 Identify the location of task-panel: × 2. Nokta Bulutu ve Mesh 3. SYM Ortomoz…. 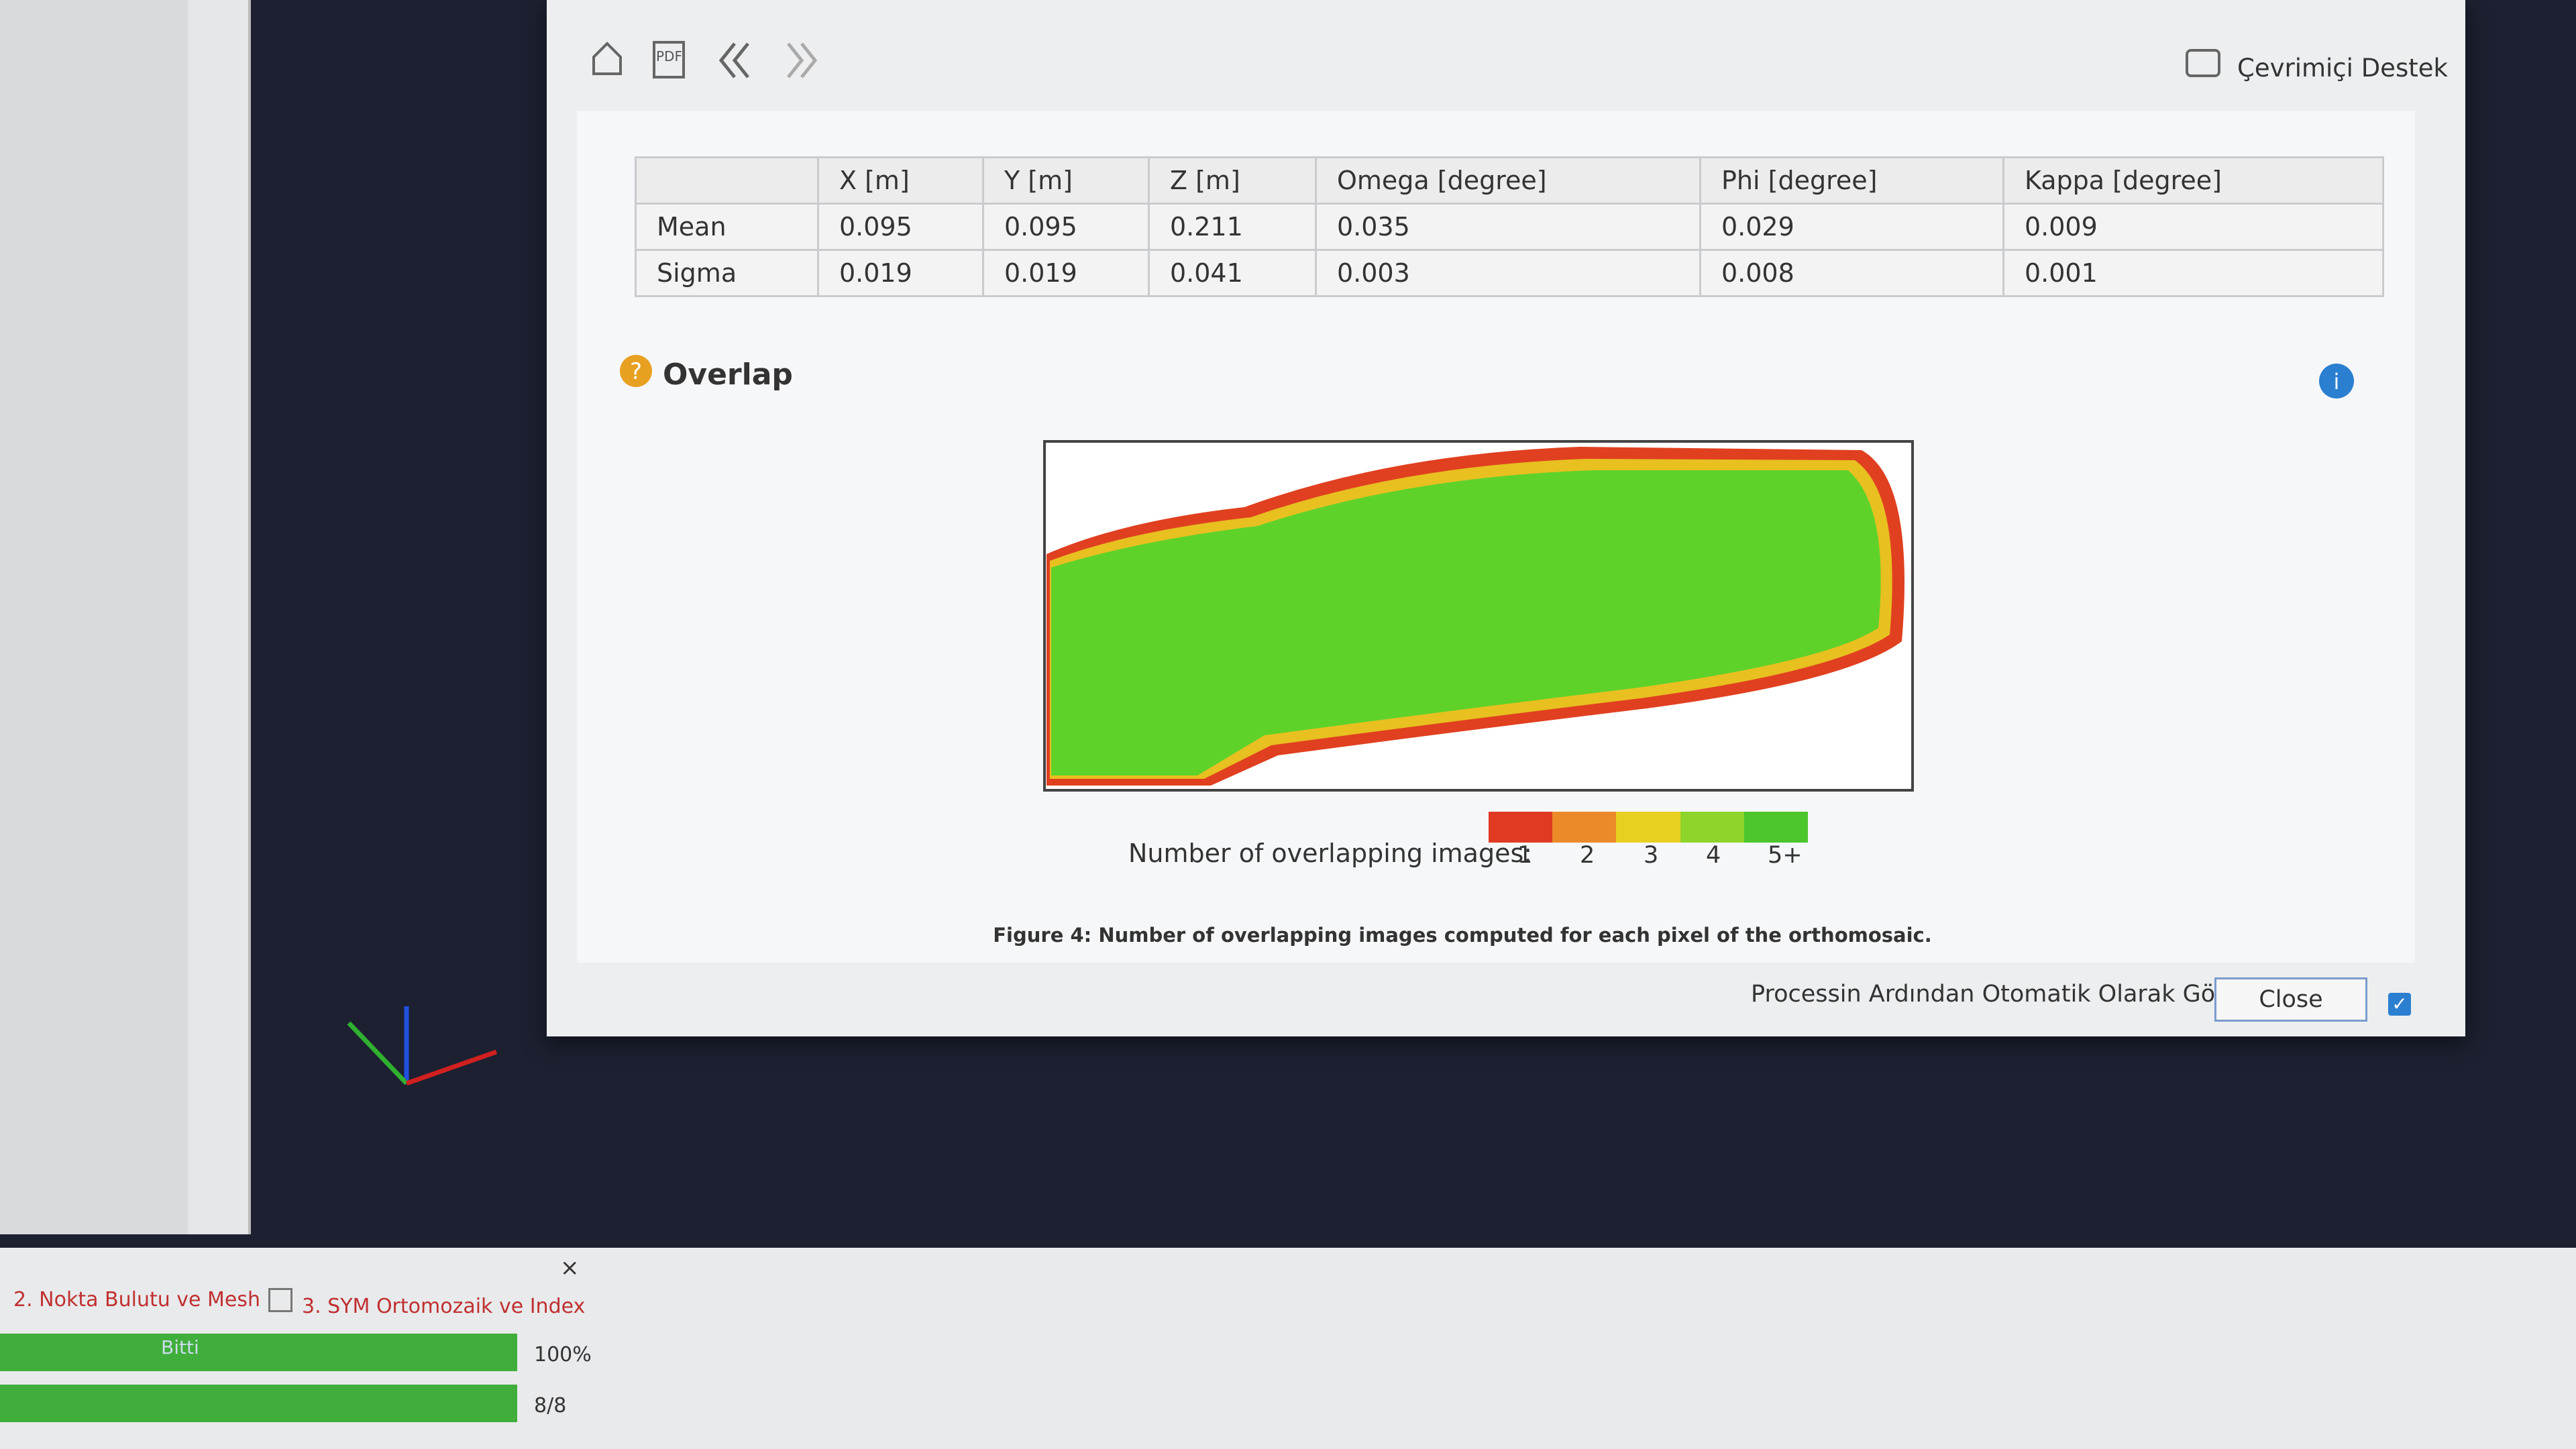
(1288, 1348).